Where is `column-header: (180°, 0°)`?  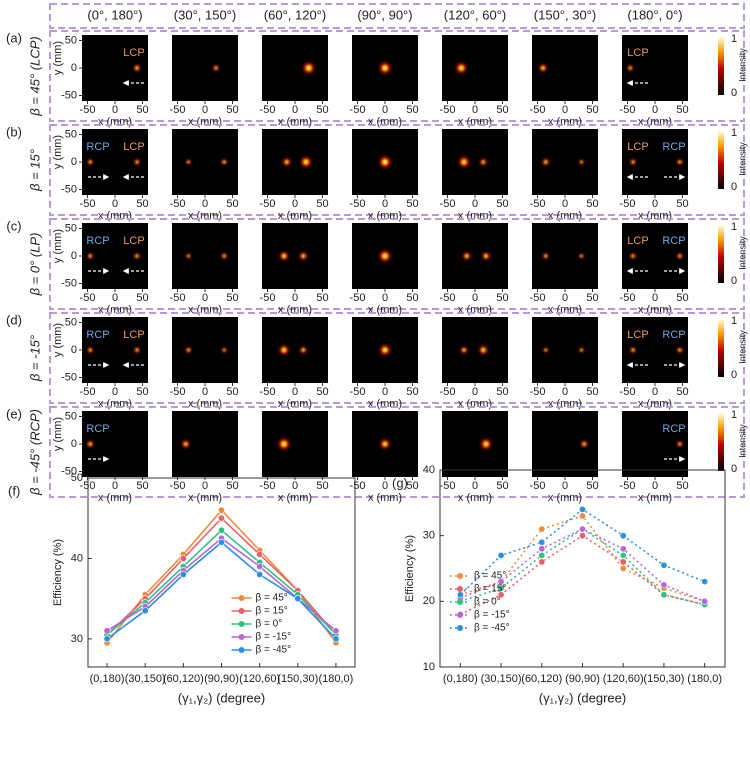
column-header: (180°, 0°) is located at coordinates (654, 14).